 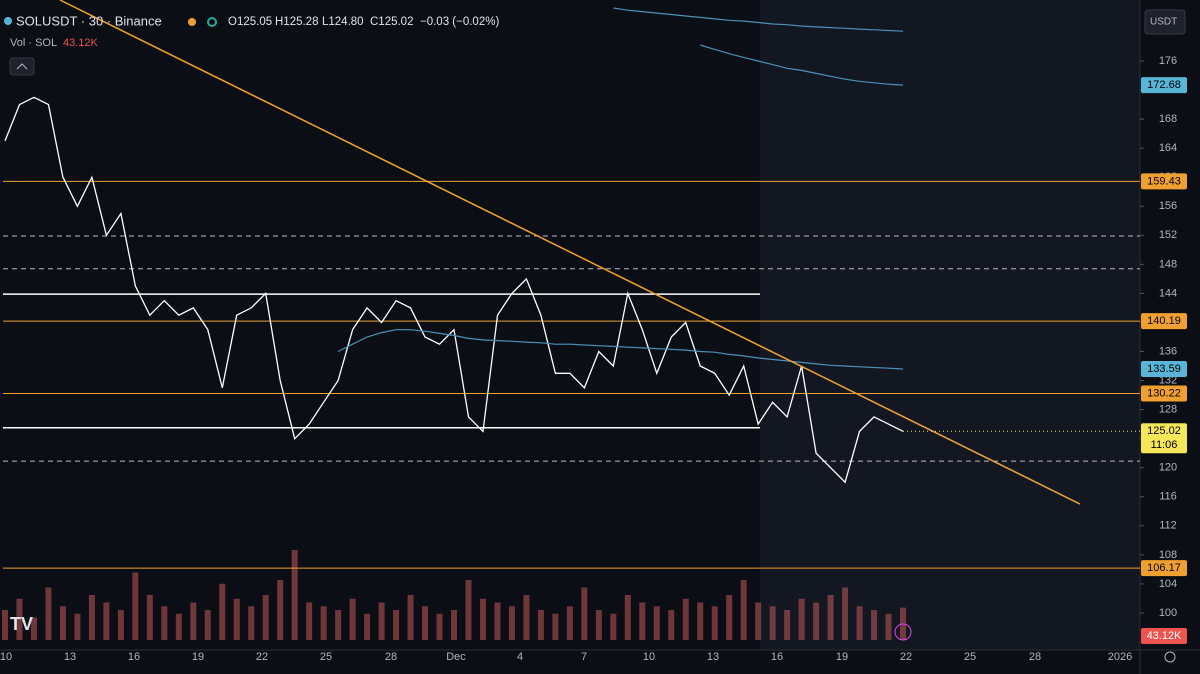 What do you see at coordinates (1168, 235) in the screenshot?
I see `y-tick-label: 152` at bounding box center [1168, 235].